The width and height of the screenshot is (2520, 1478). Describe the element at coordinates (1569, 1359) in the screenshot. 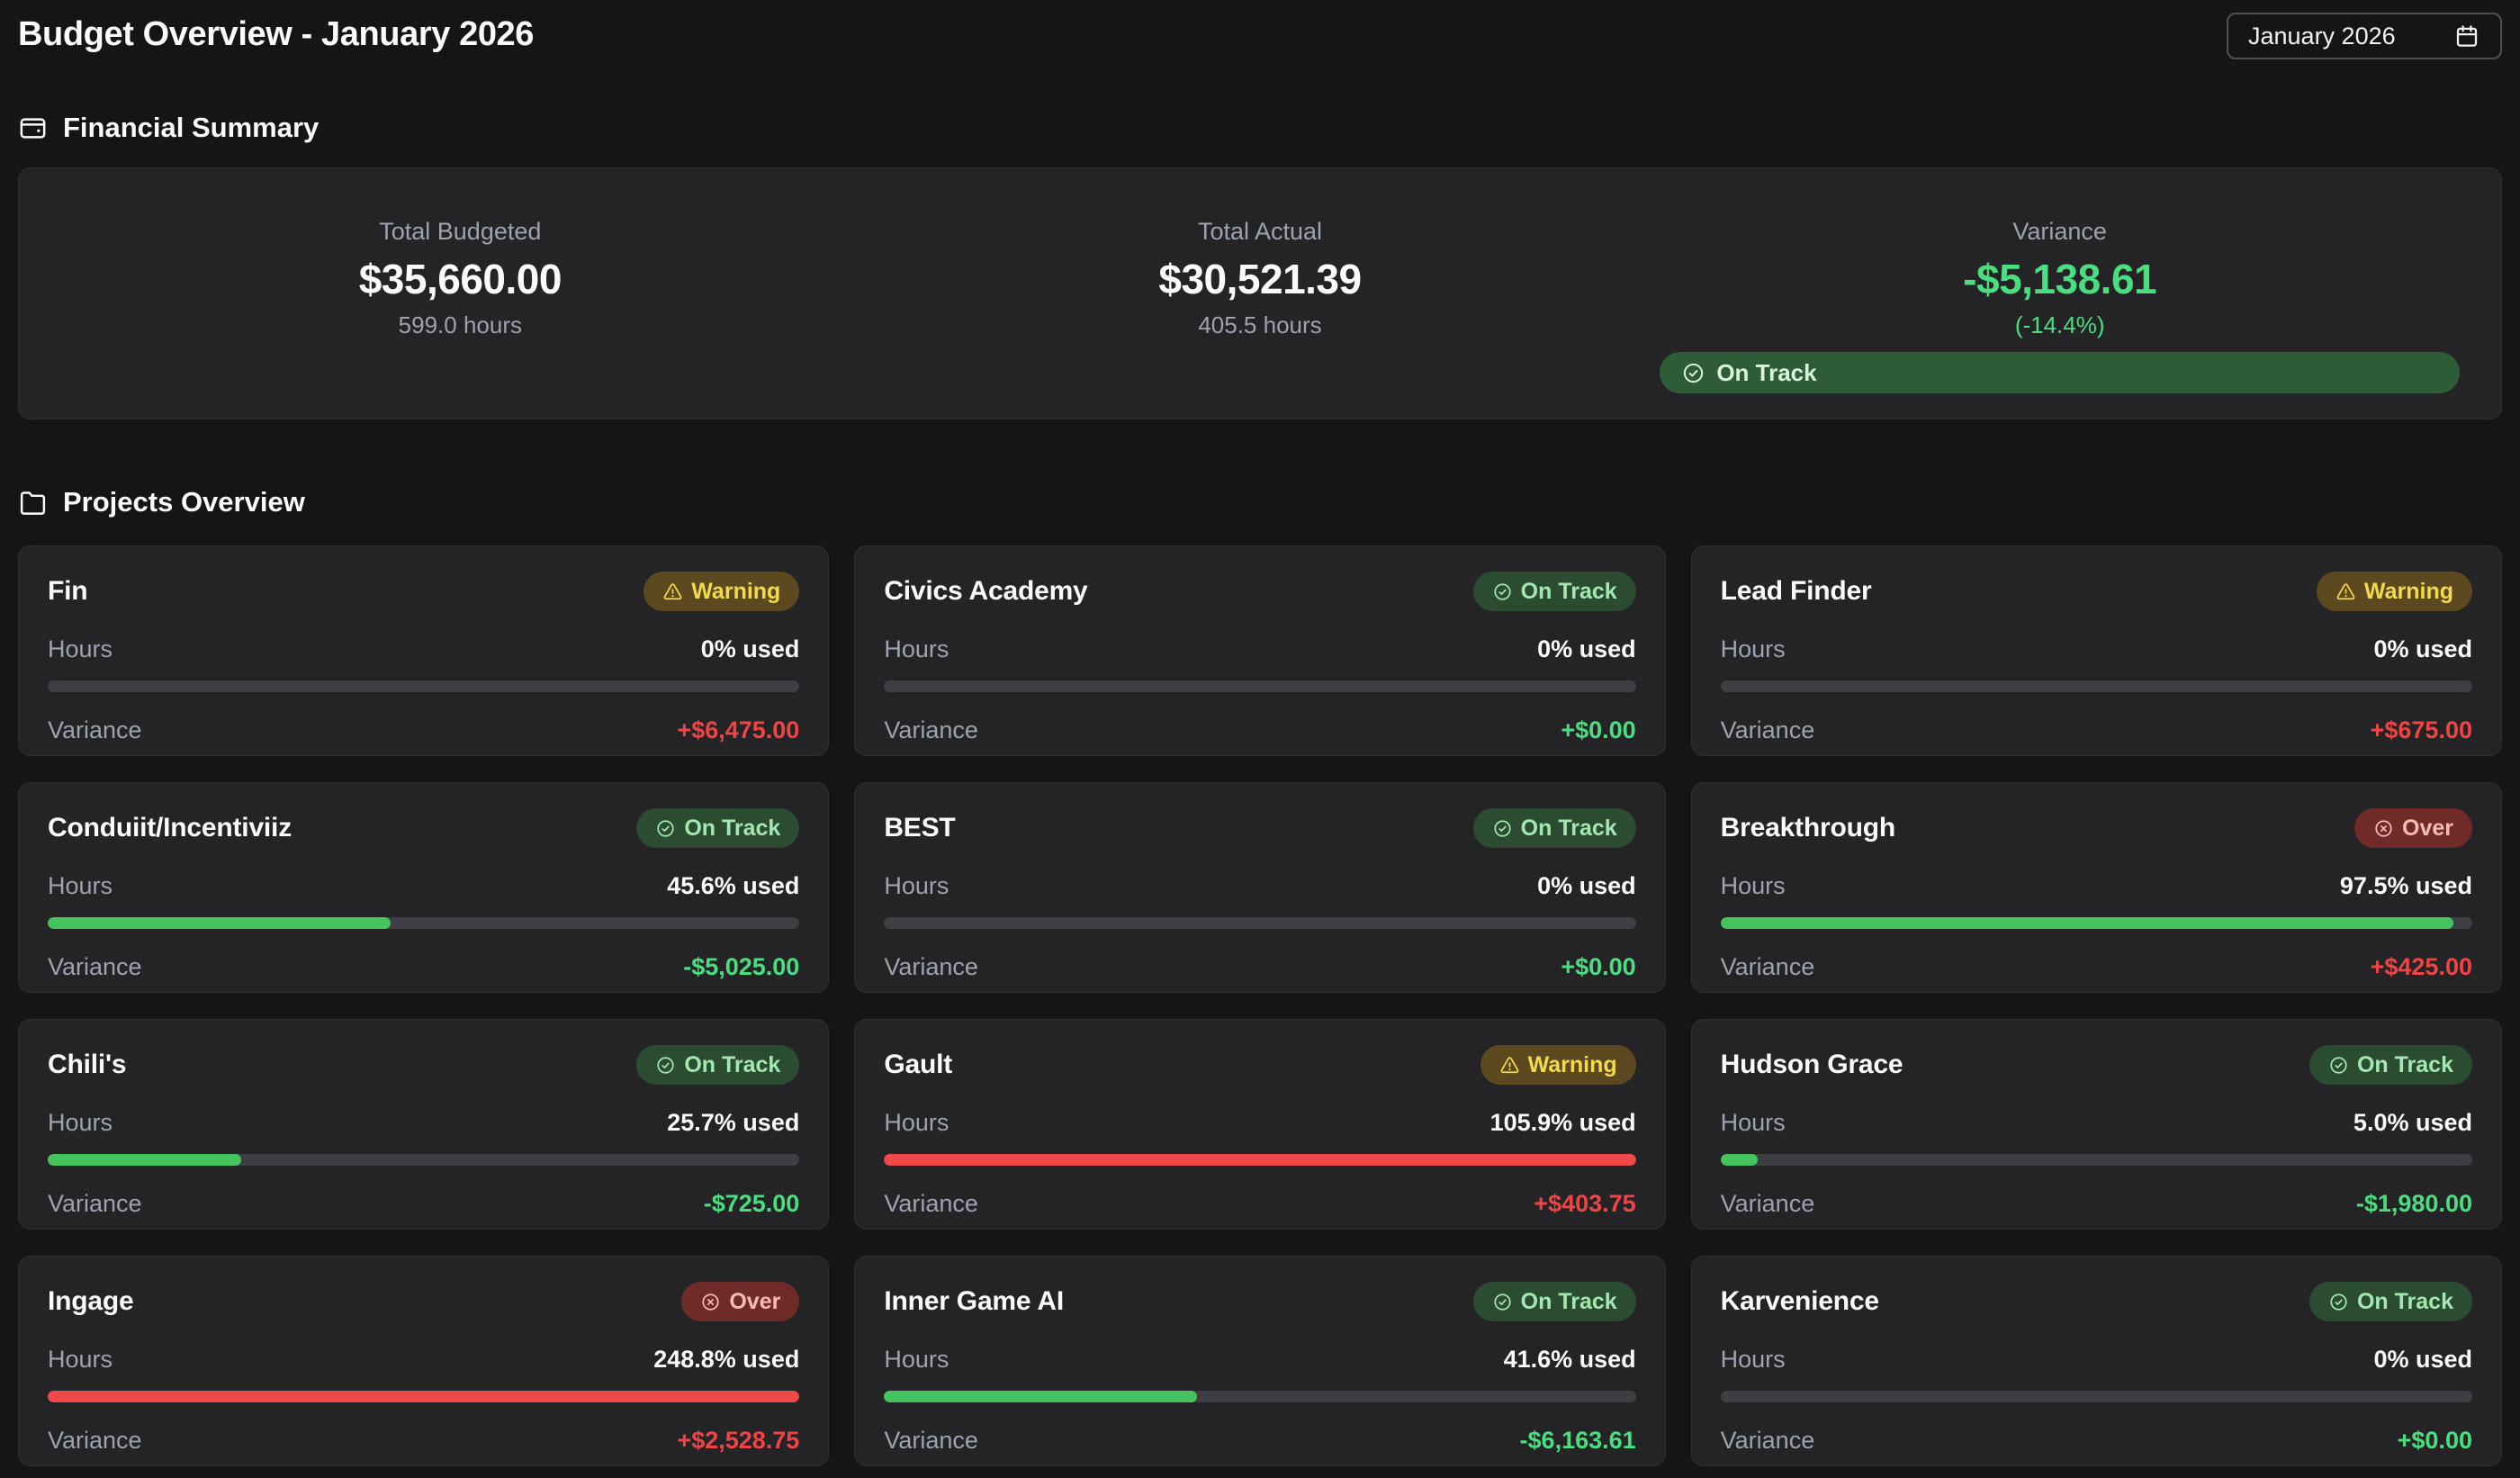

I see `hours-used-value: 41.6% used` at that location.